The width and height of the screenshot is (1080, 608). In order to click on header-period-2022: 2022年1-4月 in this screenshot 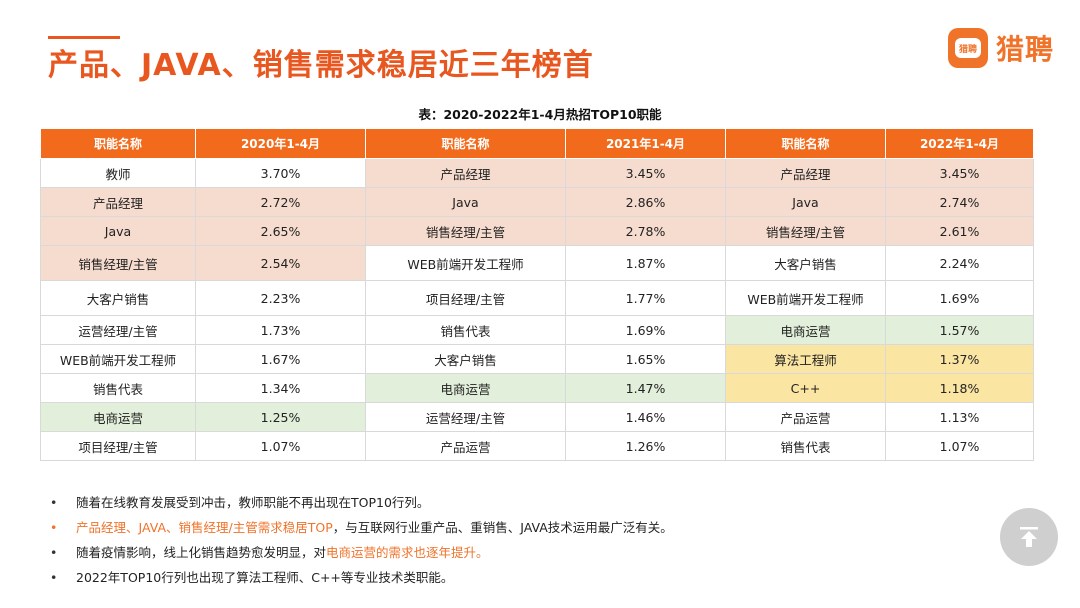, I will do `click(959, 143)`.